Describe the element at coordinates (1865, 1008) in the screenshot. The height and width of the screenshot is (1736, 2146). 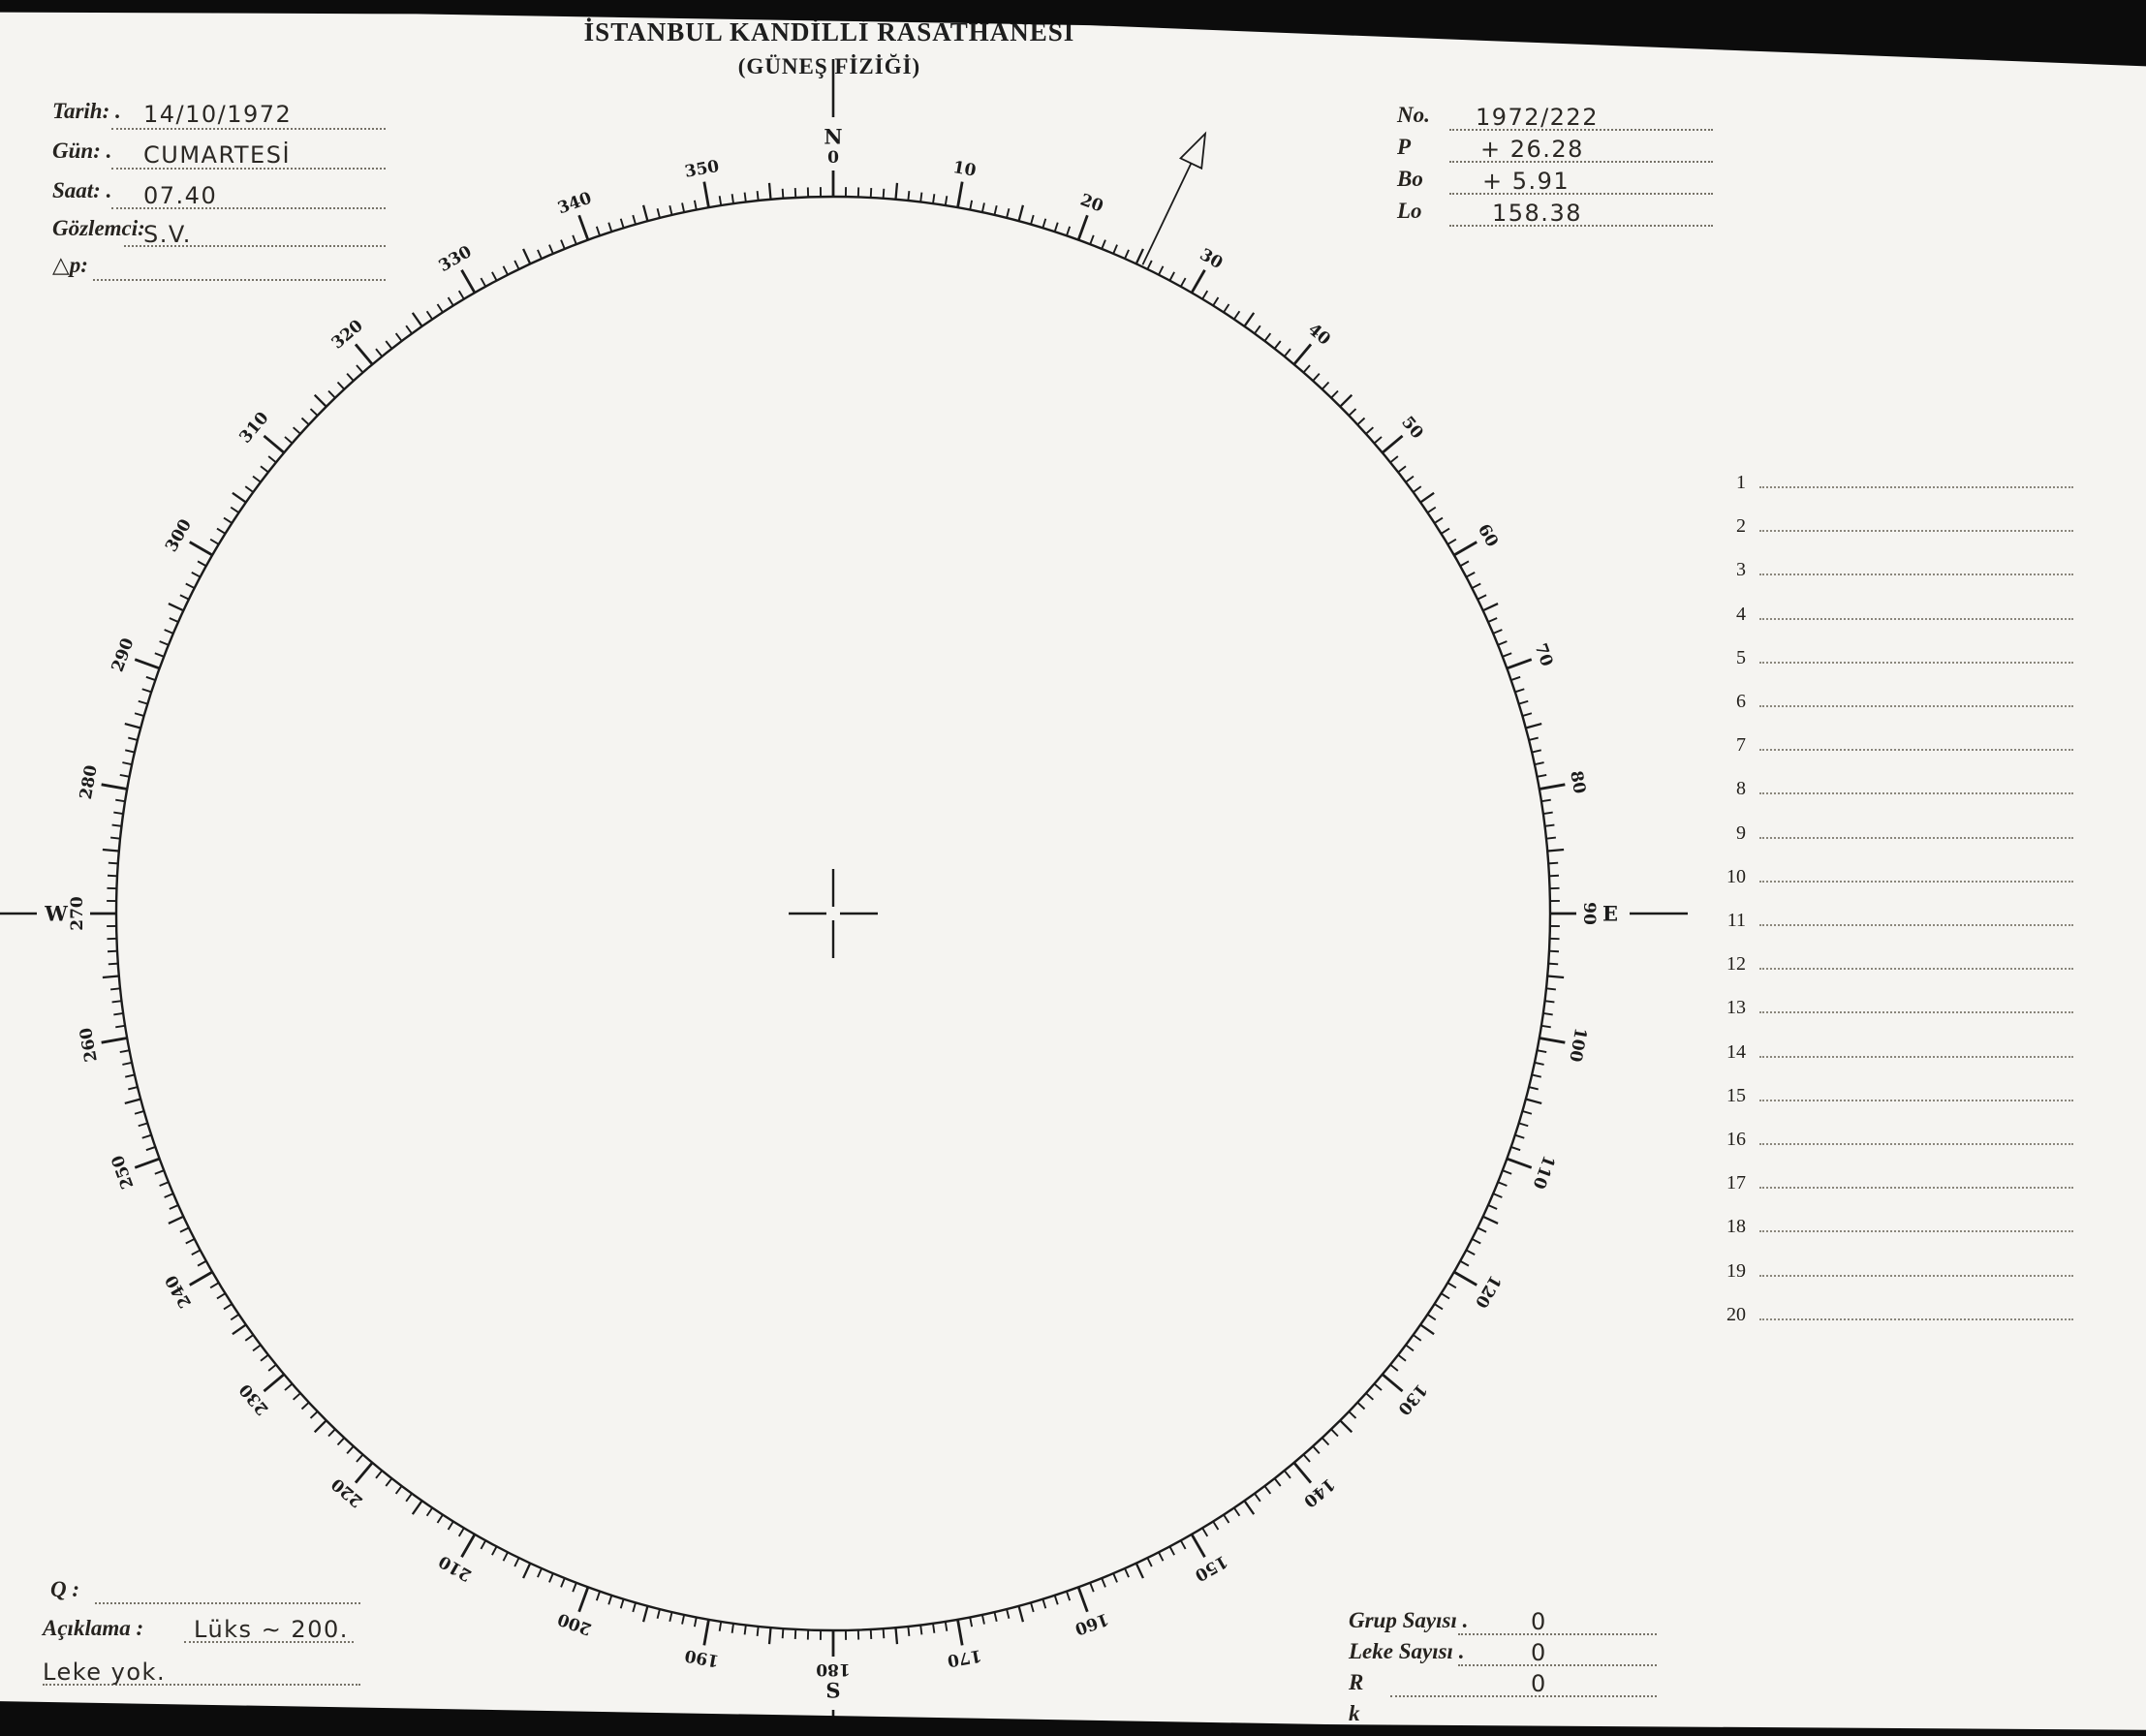
I see `list-item: 13` at that location.